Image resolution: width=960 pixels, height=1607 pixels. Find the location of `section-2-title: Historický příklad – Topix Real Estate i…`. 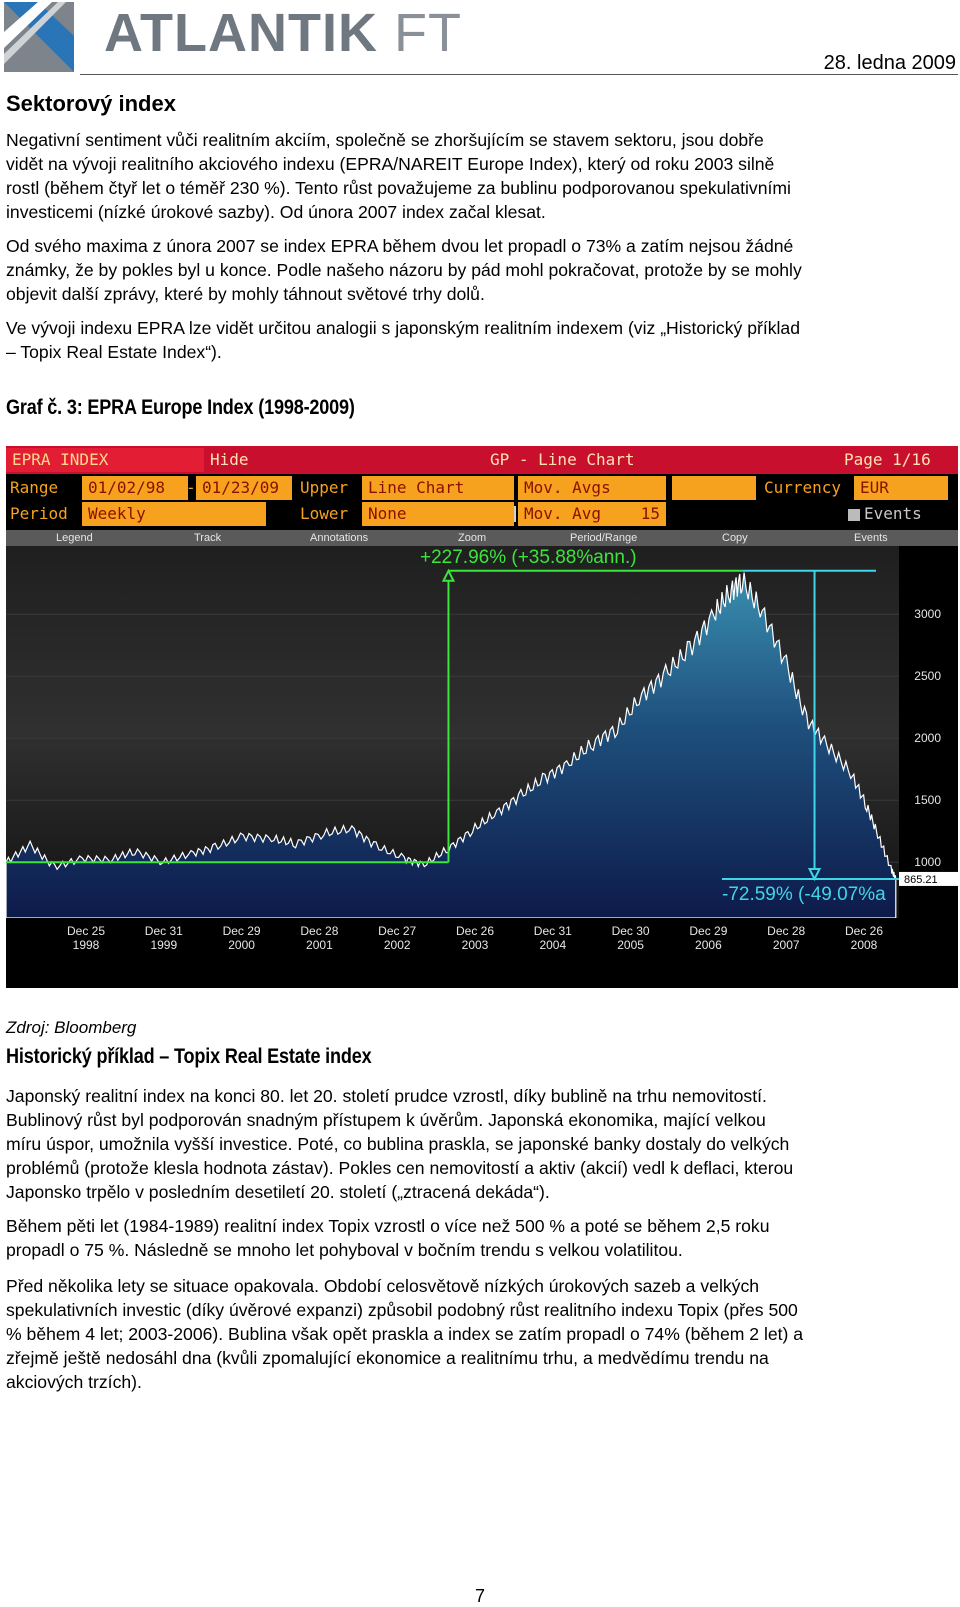

section-2-title: Historický příklad – Topix Real Estate i… is located at coordinates (189, 1056).